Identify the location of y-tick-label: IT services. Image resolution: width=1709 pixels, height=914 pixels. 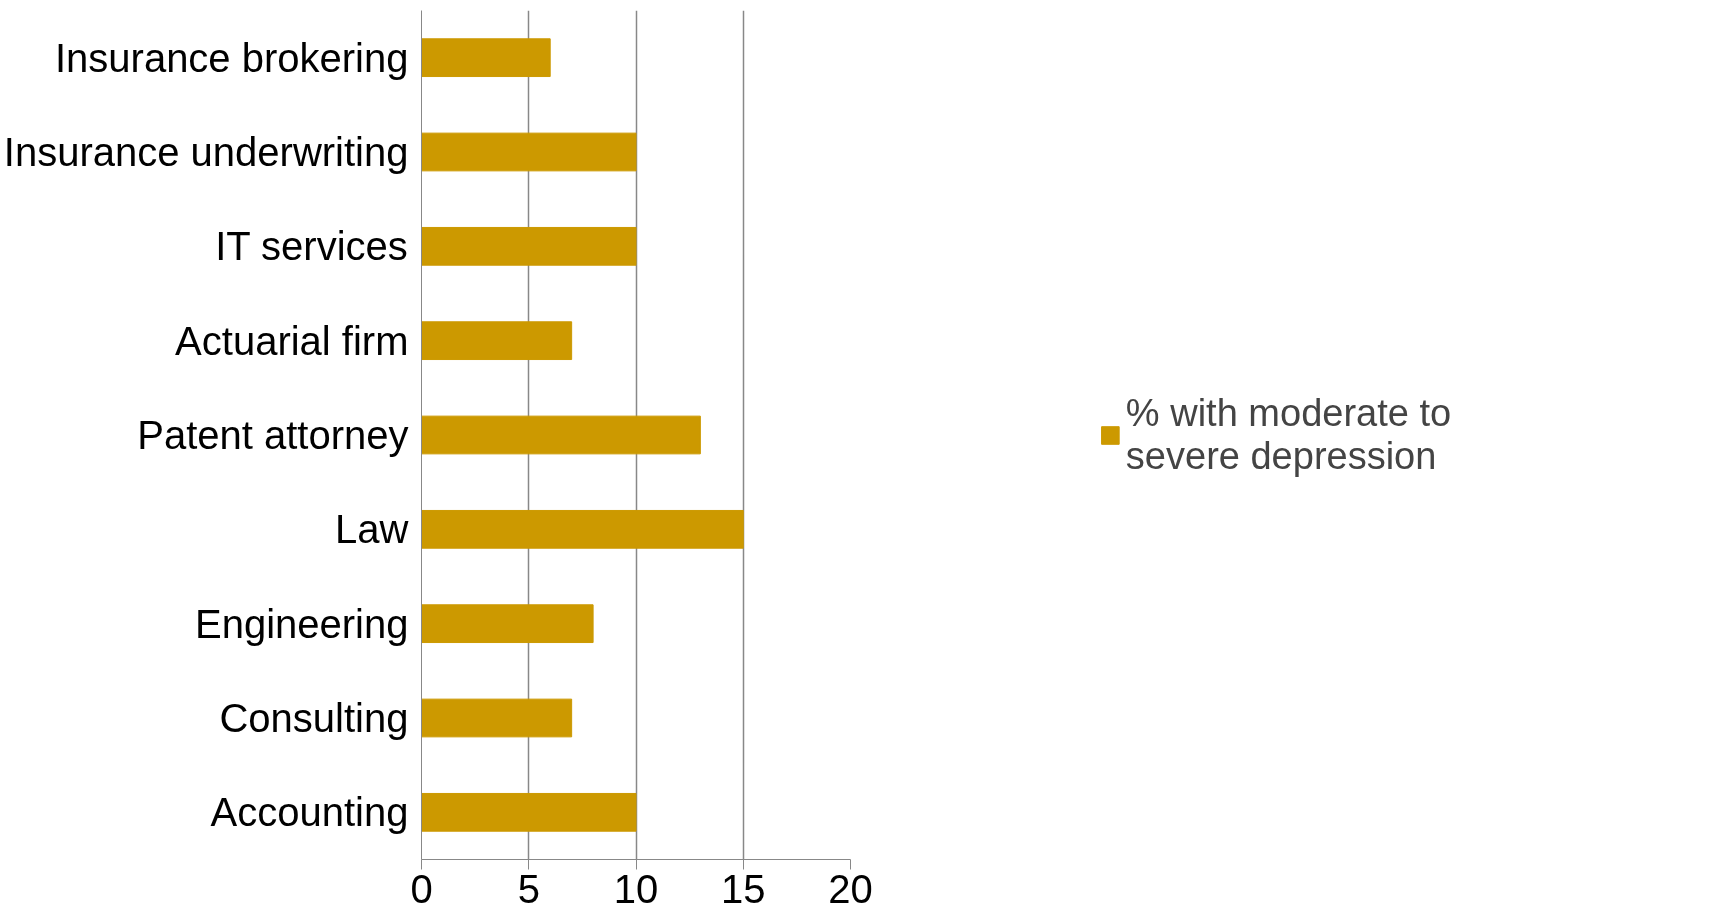
(311, 246).